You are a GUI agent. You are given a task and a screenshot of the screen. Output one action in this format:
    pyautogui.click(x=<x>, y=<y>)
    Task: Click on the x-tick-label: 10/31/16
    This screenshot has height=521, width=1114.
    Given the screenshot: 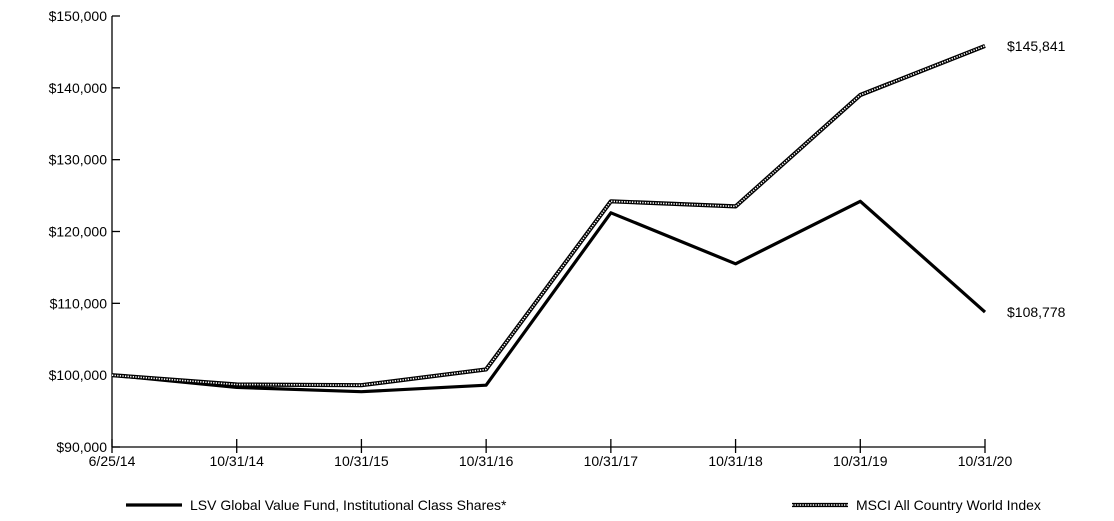 What is the action you would take?
    pyautogui.click(x=486, y=461)
    